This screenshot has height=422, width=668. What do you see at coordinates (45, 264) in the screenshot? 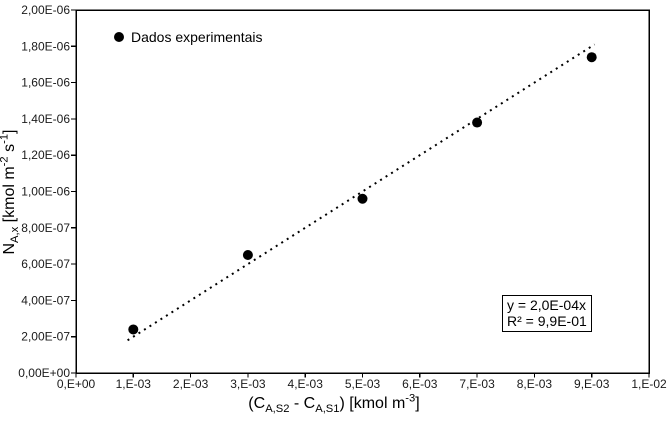
I see `y-tick-label: 6,00E-07` at bounding box center [45, 264].